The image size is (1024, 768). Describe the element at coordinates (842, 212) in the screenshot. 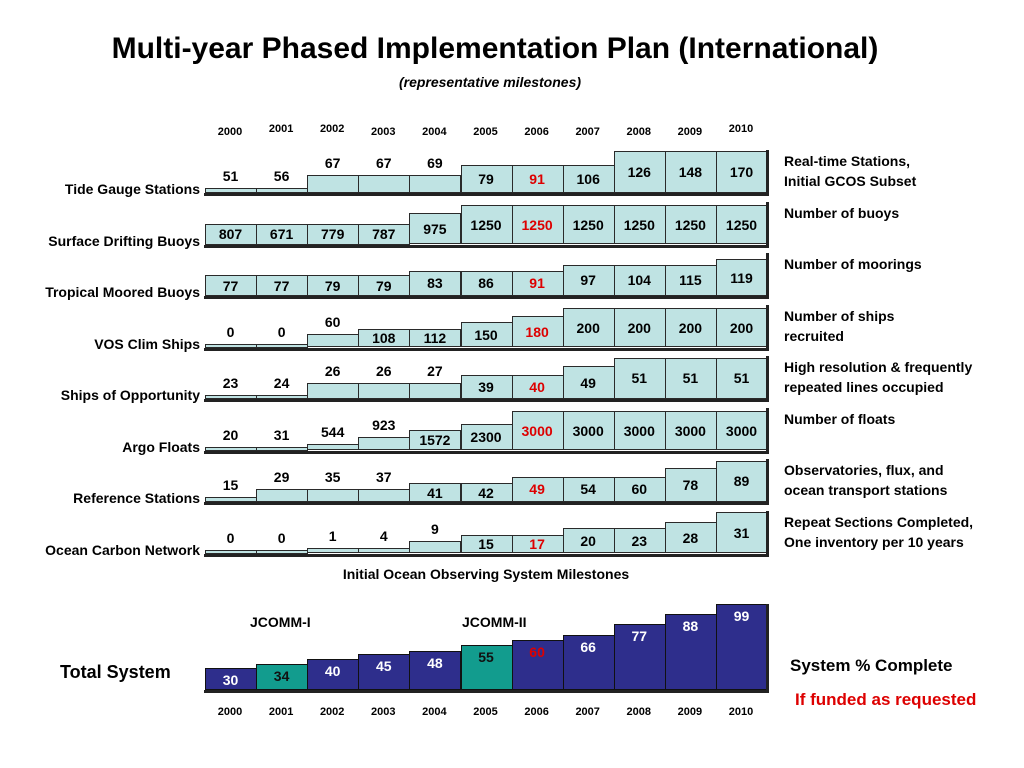

I see `row-description: Number of buoys` at that location.